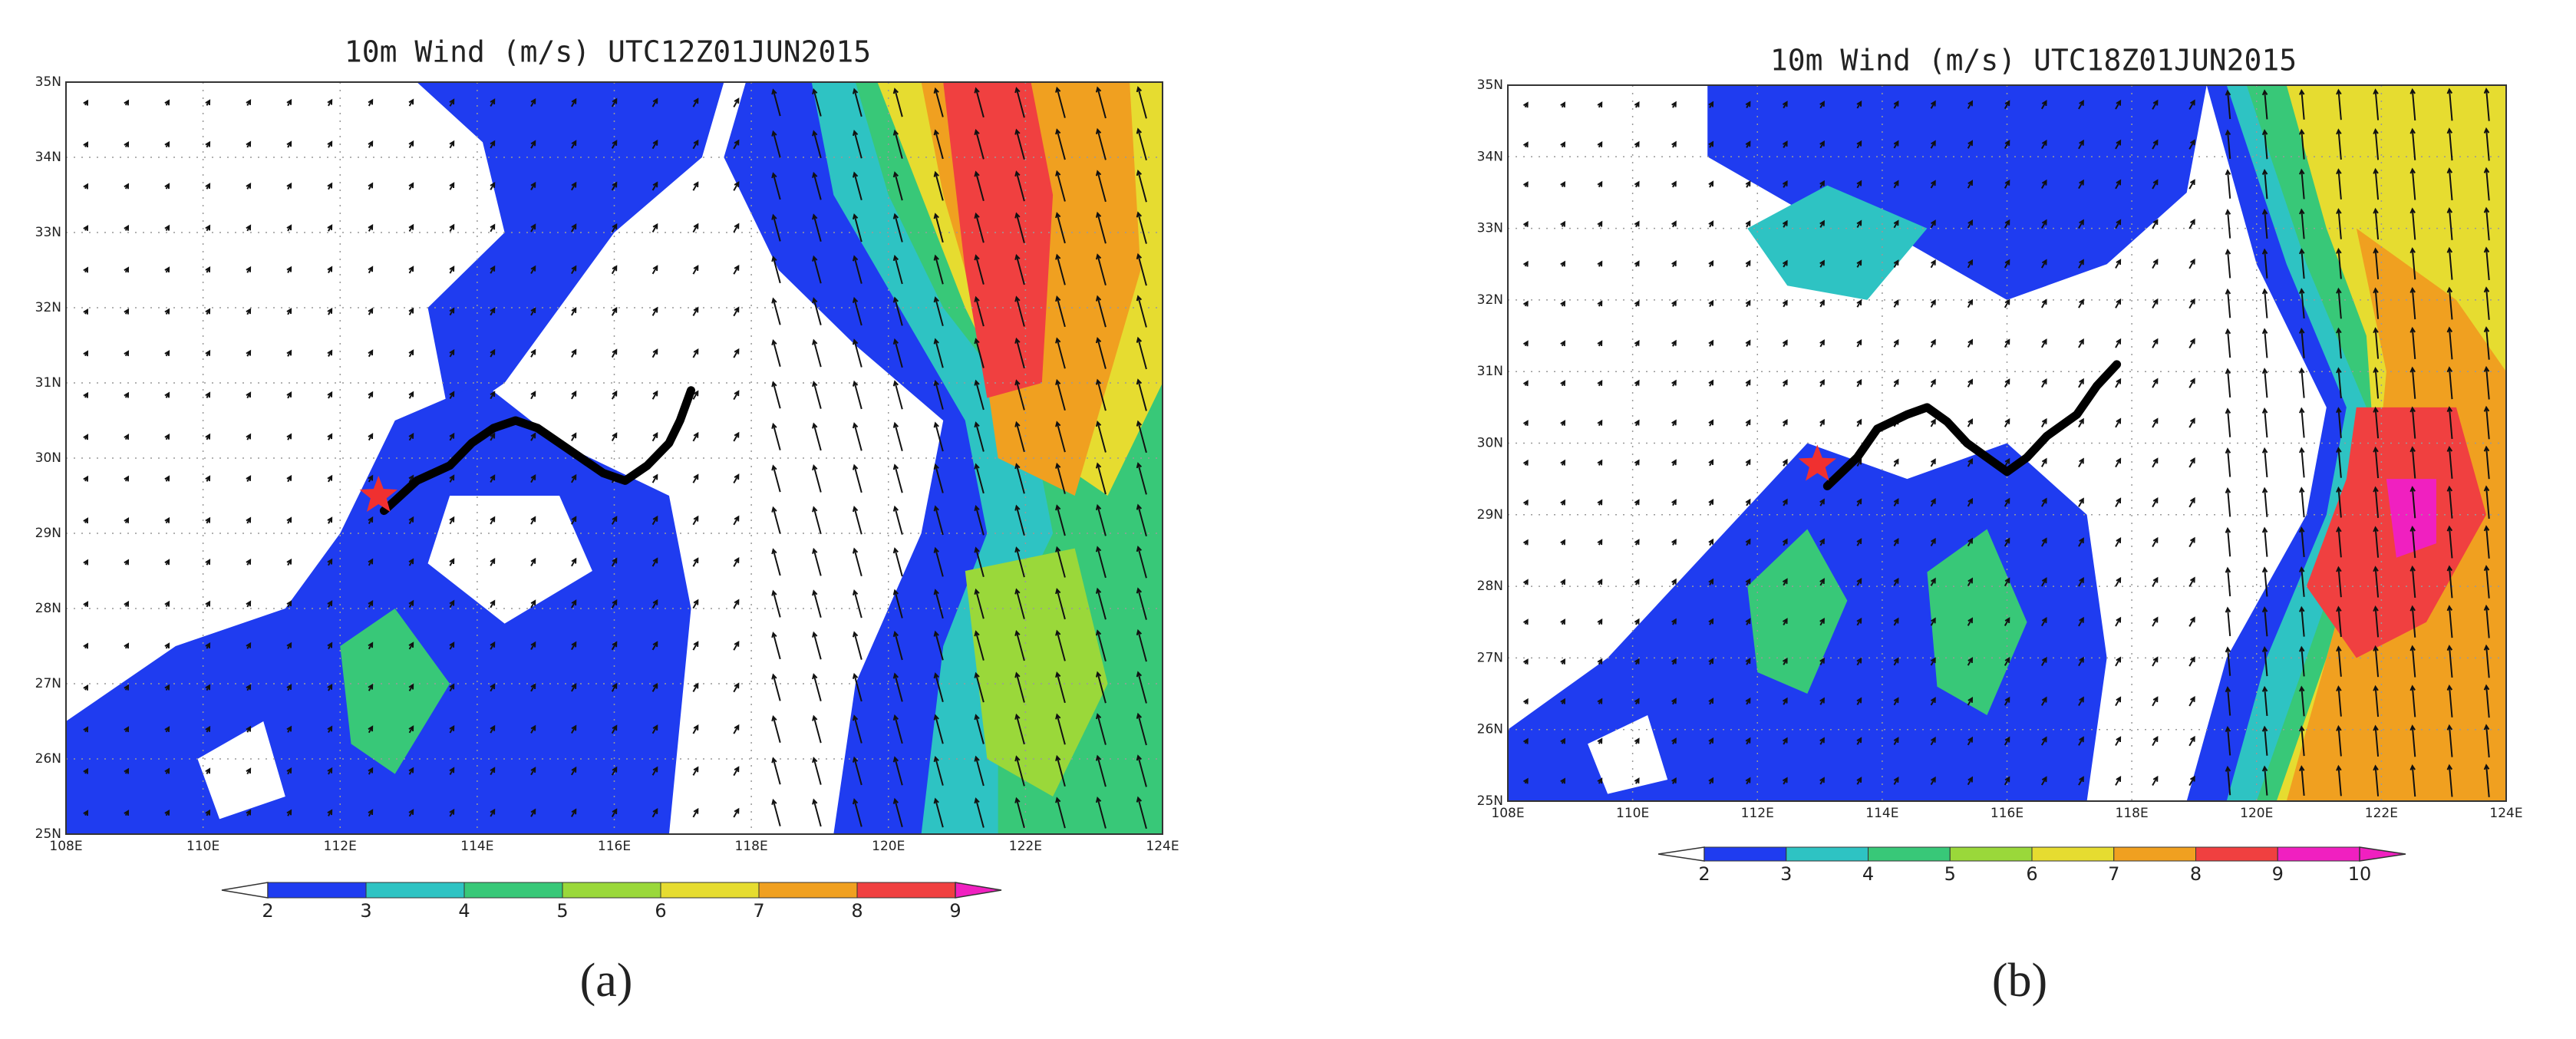 The width and height of the screenshot is (2576, 1039). Describe the element at coordinates (2113, 874) in the screenshot. I see `colorbar-label: 7` at that location.